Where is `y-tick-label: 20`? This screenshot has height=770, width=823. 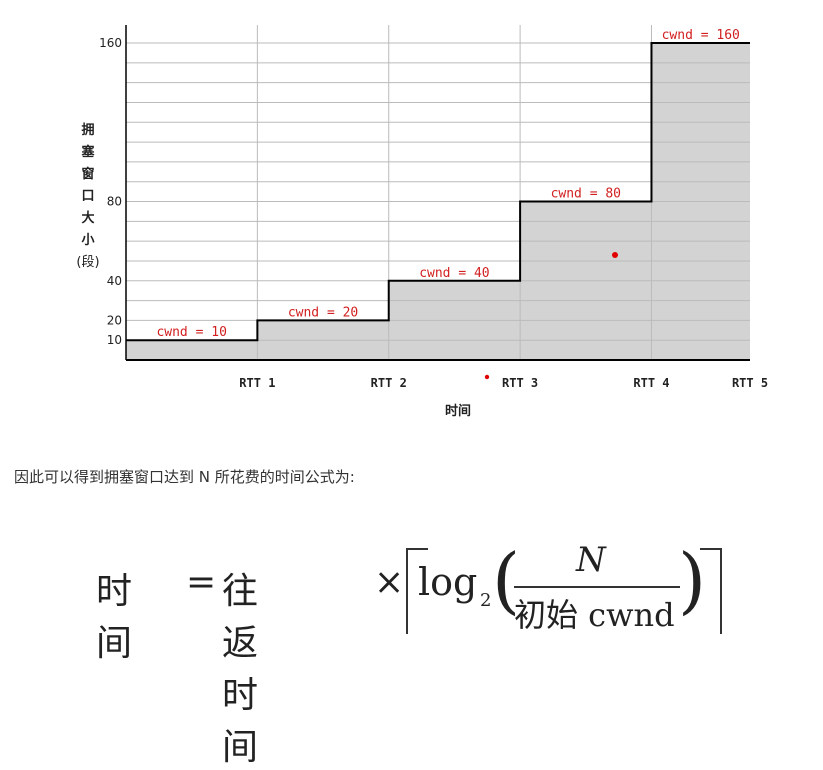
y-tick-label: 20 is located at coordinates (114, 320).